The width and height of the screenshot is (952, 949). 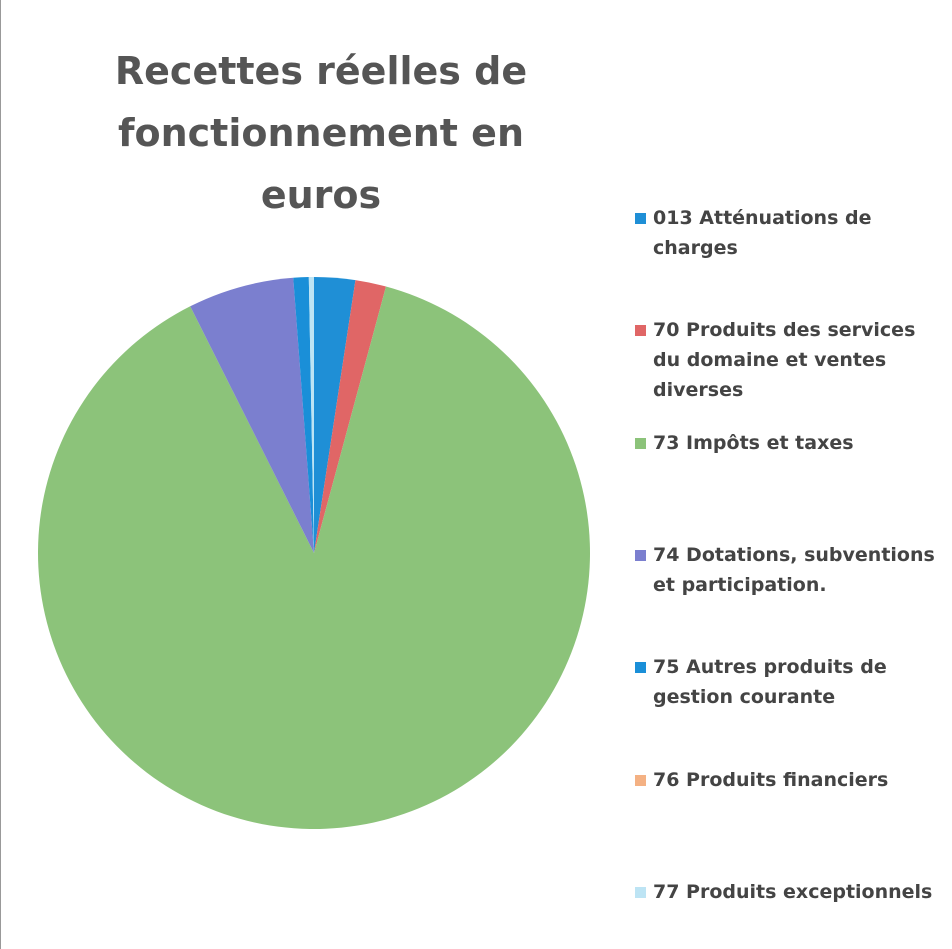 What do you see at coordinates (771, 780) in the screenshot?
I see `legend-label: 76 Produits financiers` at bounding box center [771, 780].